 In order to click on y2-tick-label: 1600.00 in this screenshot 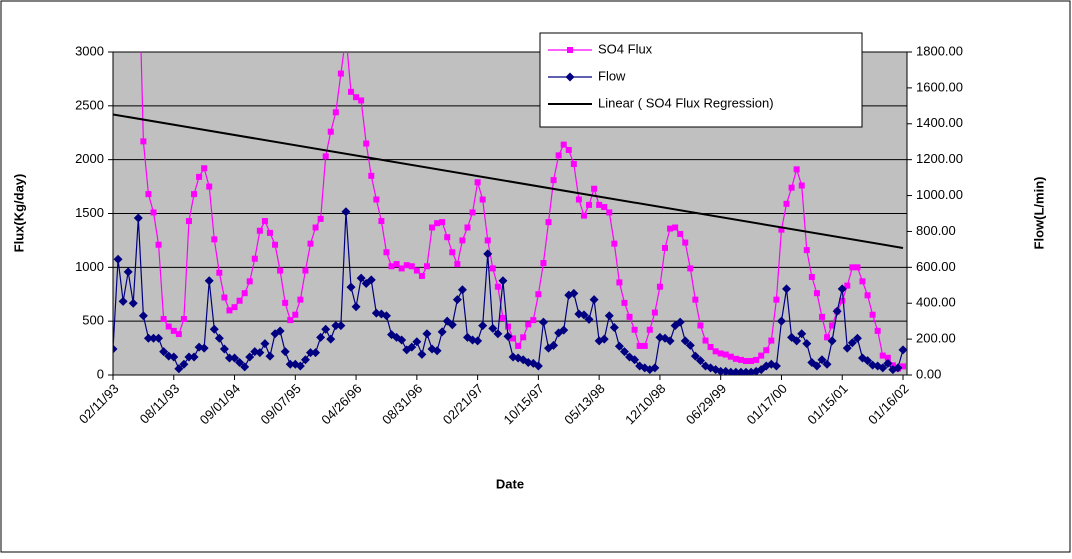, I will do `click(939, 86)`.